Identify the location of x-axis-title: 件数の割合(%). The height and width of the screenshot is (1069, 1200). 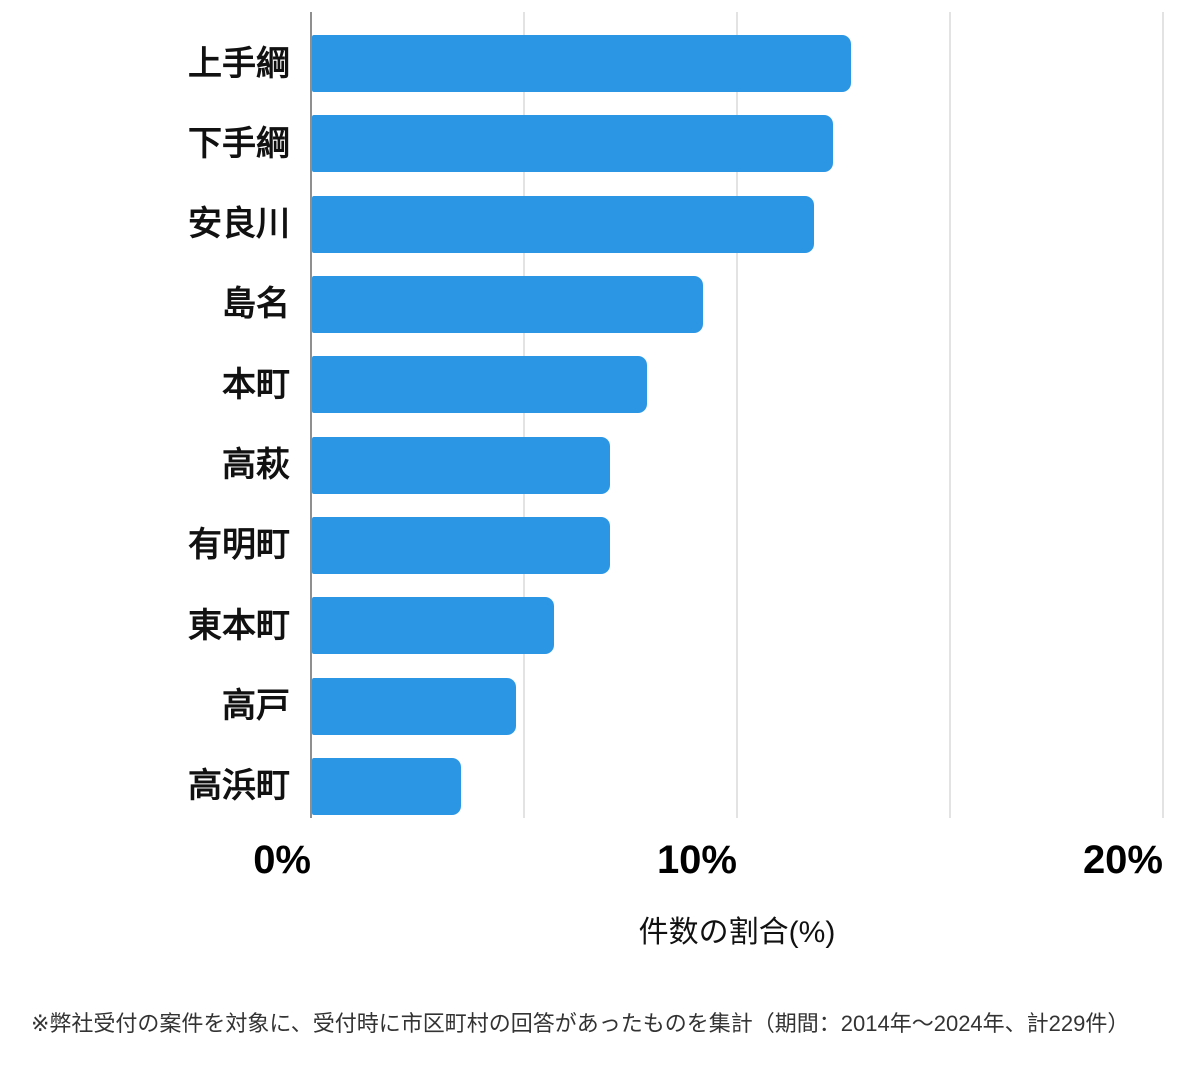
(737, 932).